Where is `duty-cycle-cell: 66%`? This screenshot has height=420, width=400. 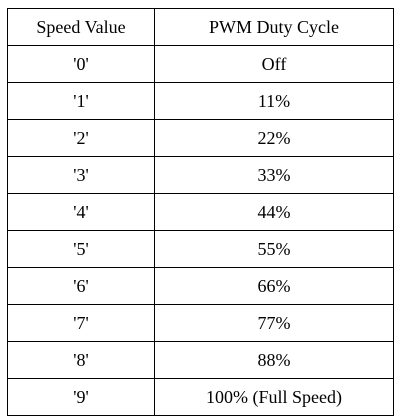 duty-cycle-cell: 66% is located at coordinates (274, 286).